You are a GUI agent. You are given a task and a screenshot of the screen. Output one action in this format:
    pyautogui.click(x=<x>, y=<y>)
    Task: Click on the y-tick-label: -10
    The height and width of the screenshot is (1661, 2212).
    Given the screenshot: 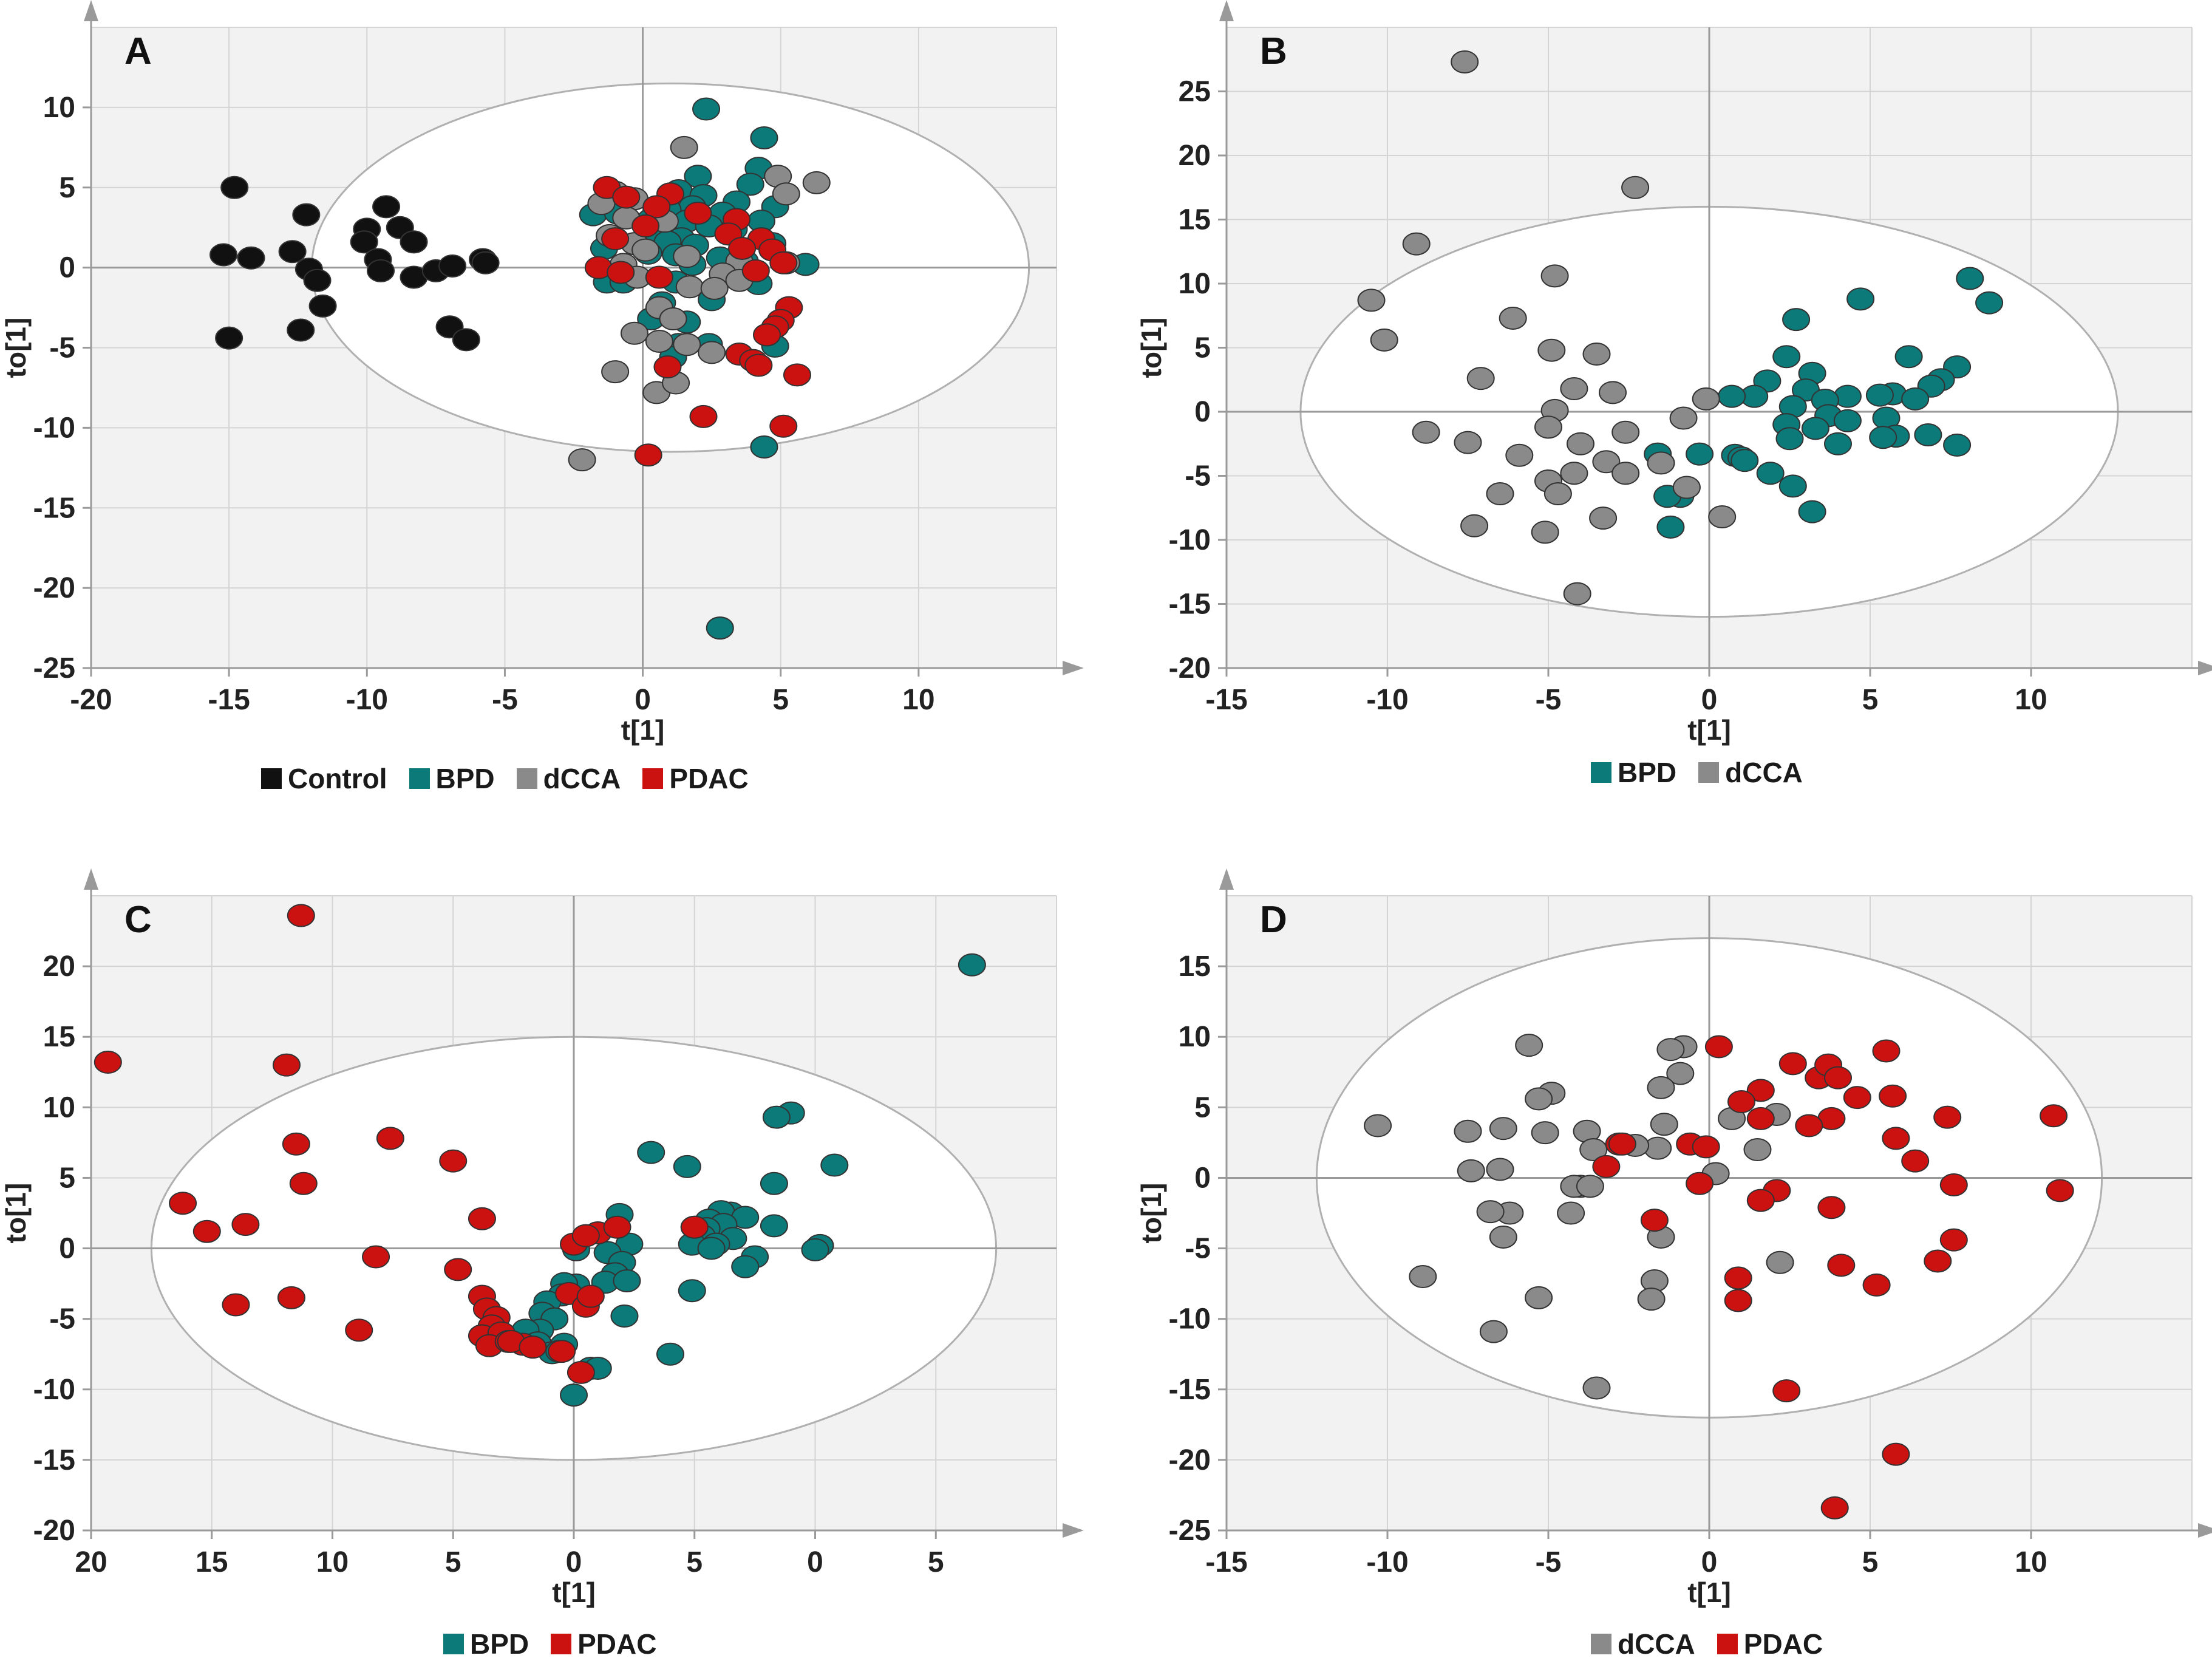 What is the action you would take?
    pyautogui.click(x=1190, y=540)
    